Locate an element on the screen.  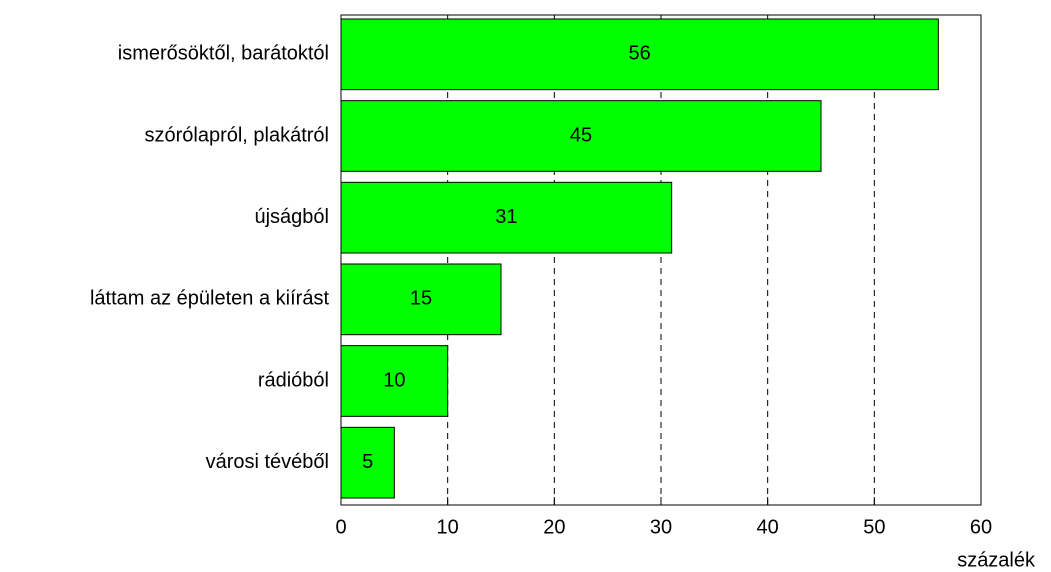
y-tick-label: rádióból is located at coordinates (293, 380).